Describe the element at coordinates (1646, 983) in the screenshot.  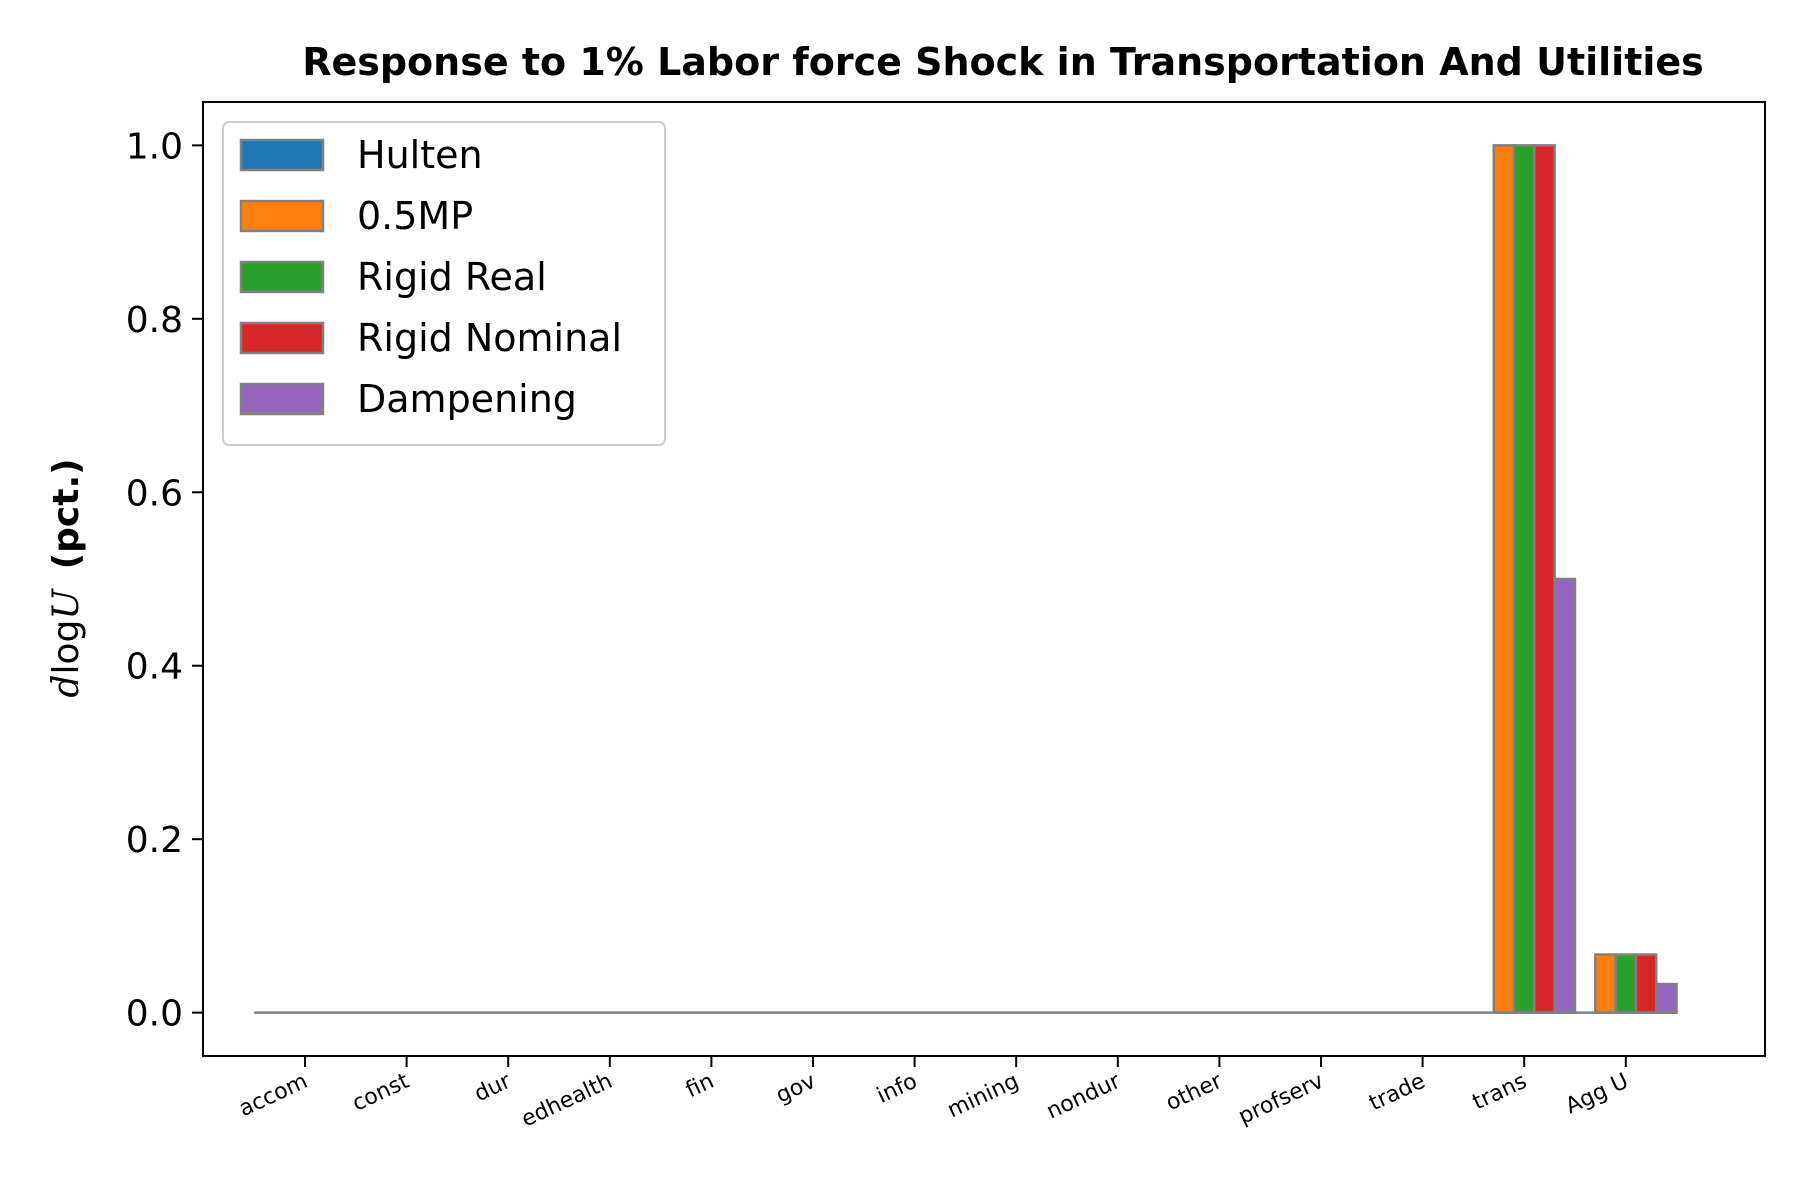
I see `bar-rigid-nominal-agg-u` at that location.